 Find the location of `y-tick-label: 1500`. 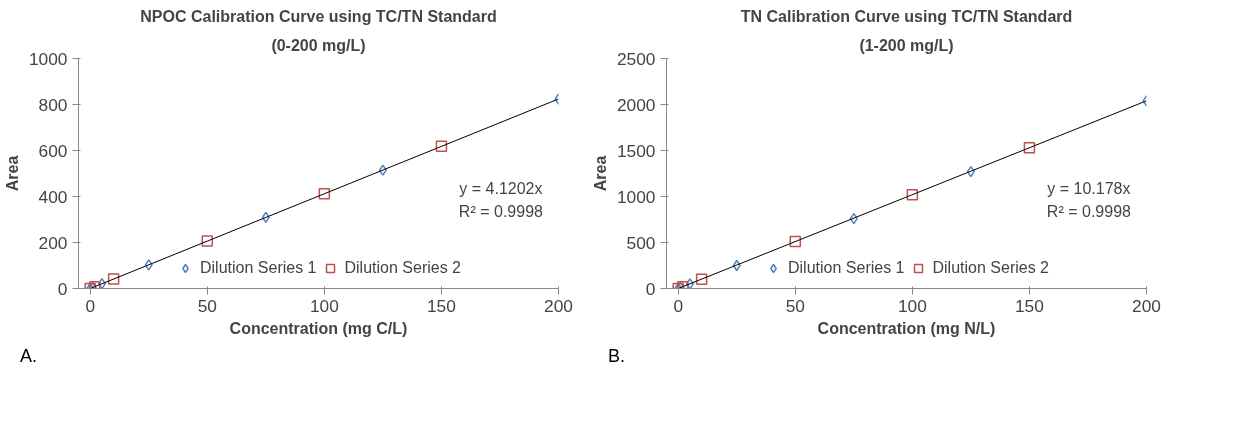

y-tick-label: 1500 is located at coordinates (636, 150).